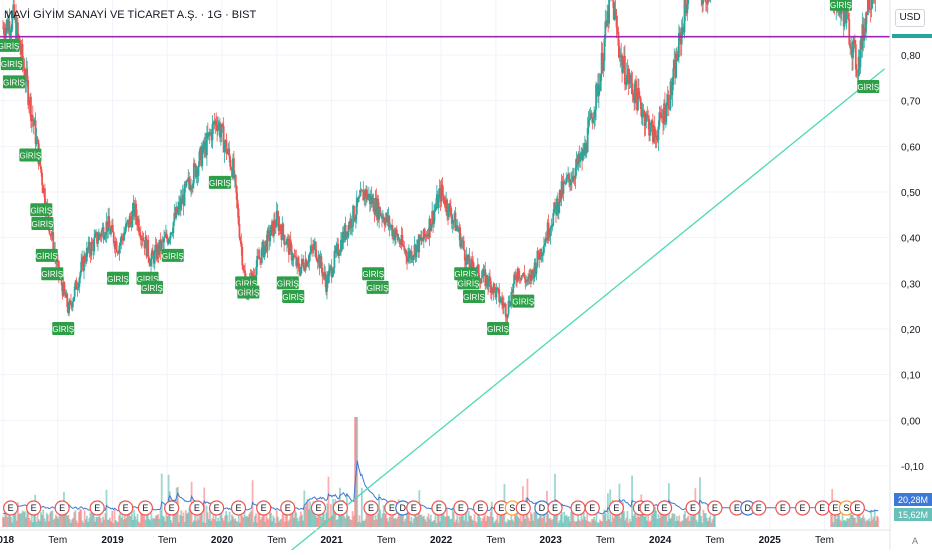 The height and width of the screenshot is (555, 932). I want to click on last-price-marker, so click(912, 36).